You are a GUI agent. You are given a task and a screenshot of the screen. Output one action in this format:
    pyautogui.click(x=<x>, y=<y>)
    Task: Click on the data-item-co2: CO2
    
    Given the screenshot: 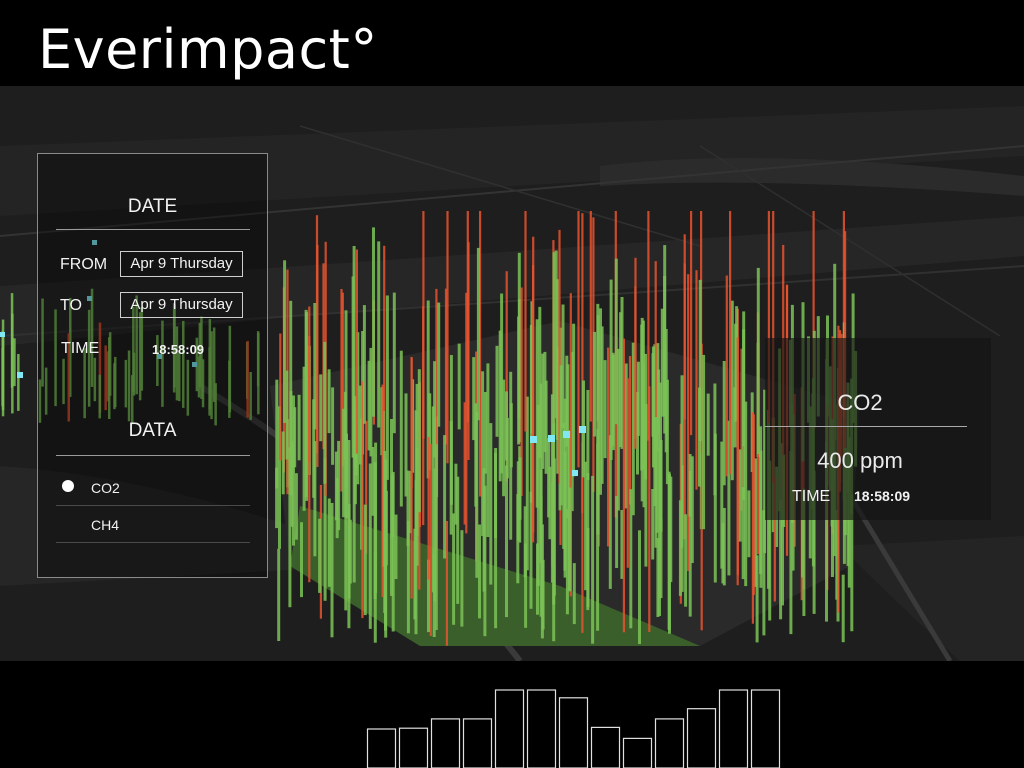 What is the action you would take?
    pyautogui.click(x=153, y=487)
    